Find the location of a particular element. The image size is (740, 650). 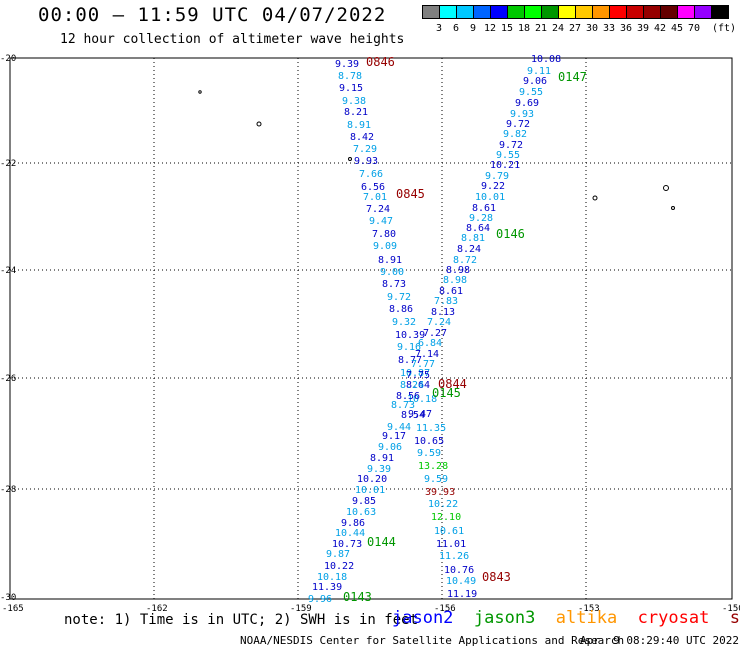

wave-height-label: 8.72 is located at coordinates (465, 260).